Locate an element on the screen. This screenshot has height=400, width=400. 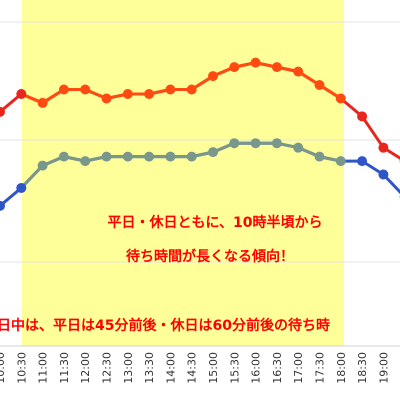
x-tick-label: 19:00 is located at coordinates (383, 368).